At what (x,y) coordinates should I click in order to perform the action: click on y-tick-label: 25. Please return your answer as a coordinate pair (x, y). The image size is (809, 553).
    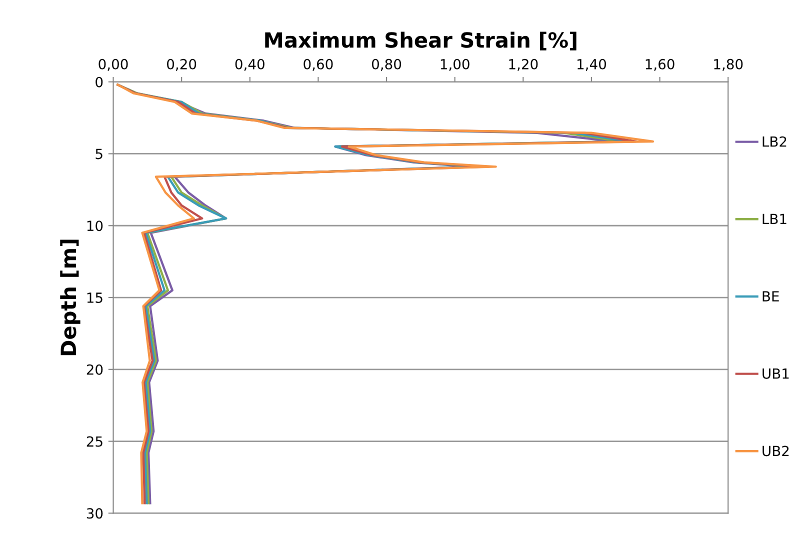
    Looking at the image, I should click on (94, 441).